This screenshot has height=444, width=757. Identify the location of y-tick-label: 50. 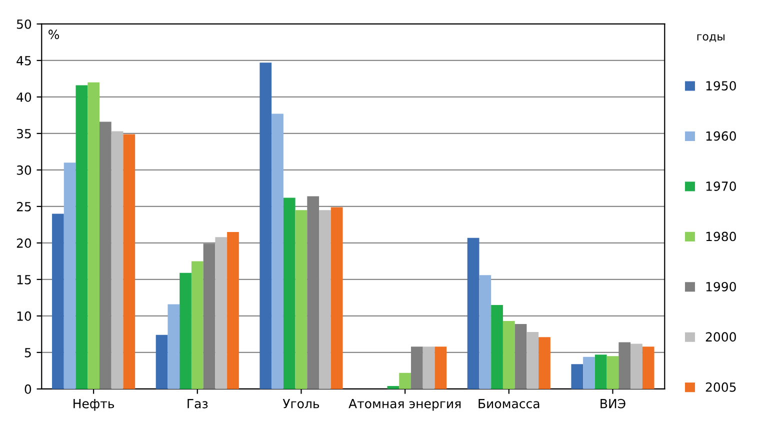
(24, 24).